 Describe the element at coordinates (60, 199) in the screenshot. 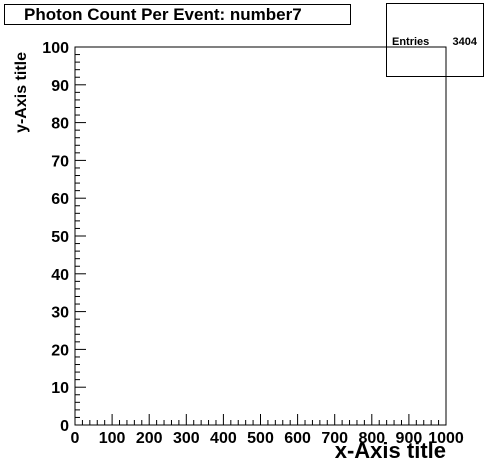

I see `y-tick-label: 60` at that location.